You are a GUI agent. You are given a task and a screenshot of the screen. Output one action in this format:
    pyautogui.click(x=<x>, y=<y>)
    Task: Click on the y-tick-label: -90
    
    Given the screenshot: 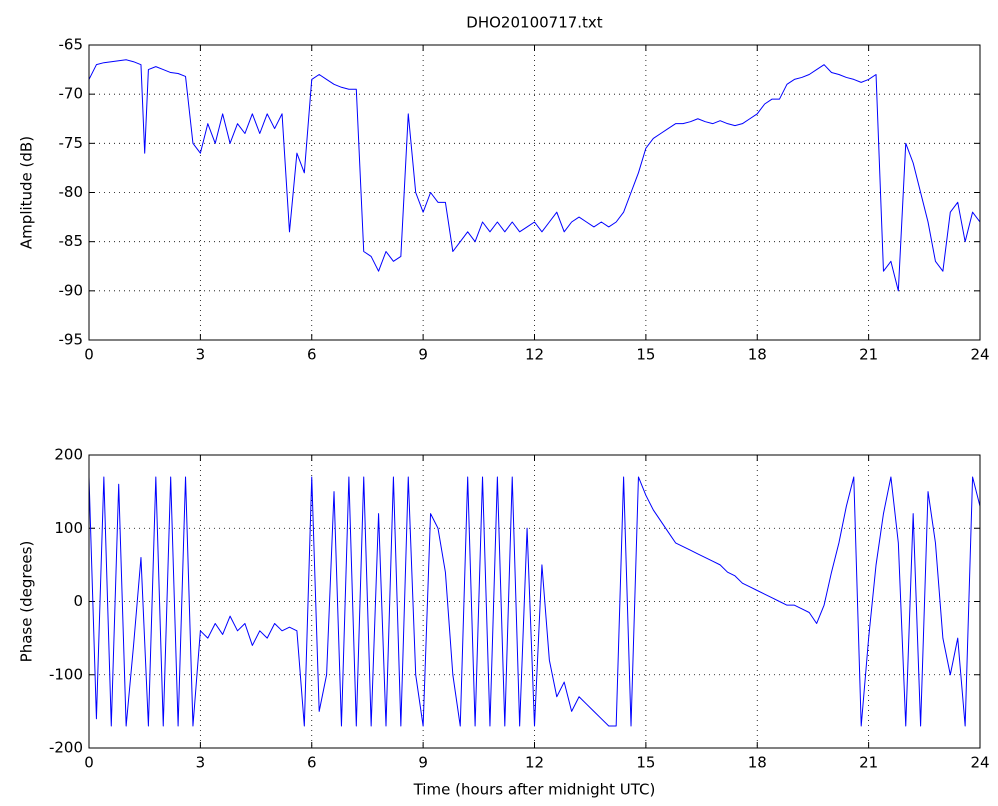 What is the action you would take?
    pyautogui.click(x=71, y=290)
    